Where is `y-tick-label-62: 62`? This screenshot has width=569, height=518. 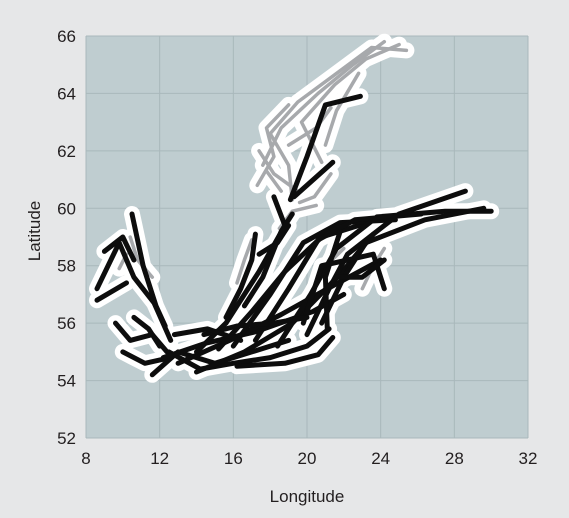
y-tick-label-62: 62 is located at coordinates (66, 151).